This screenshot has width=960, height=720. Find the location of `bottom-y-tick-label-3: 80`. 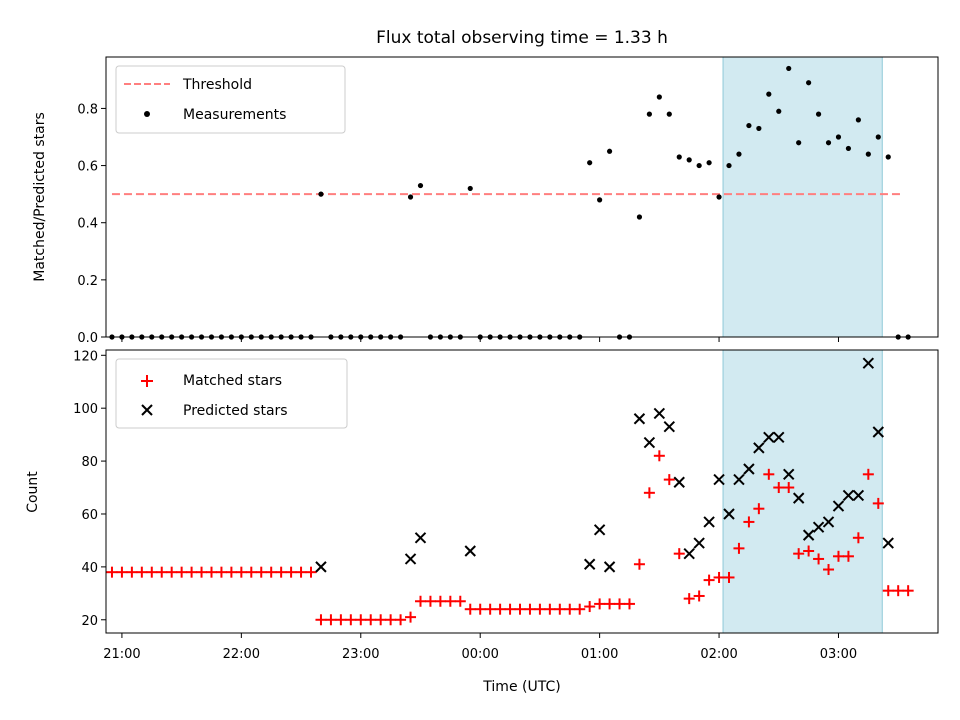

bottom-y-tick-label-3: 80 is located at coordinates (89, 462).